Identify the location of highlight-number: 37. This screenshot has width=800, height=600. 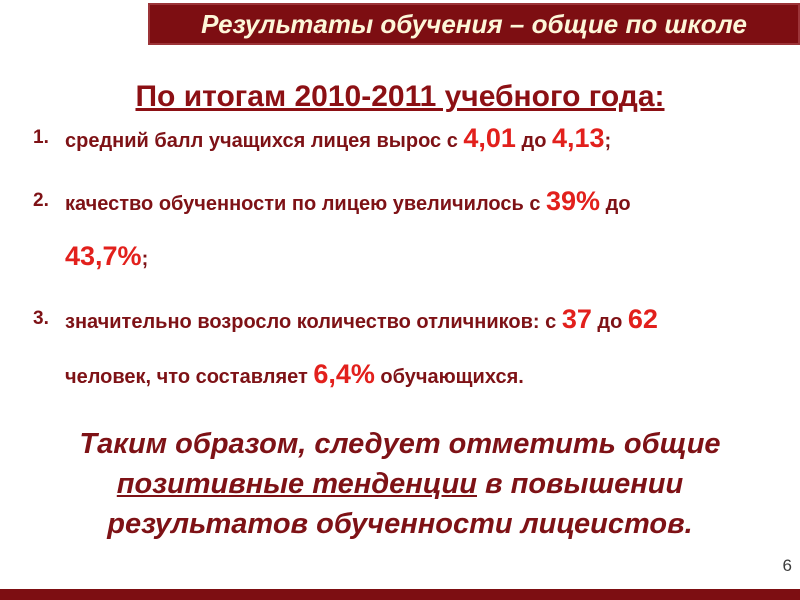
(576, 319).